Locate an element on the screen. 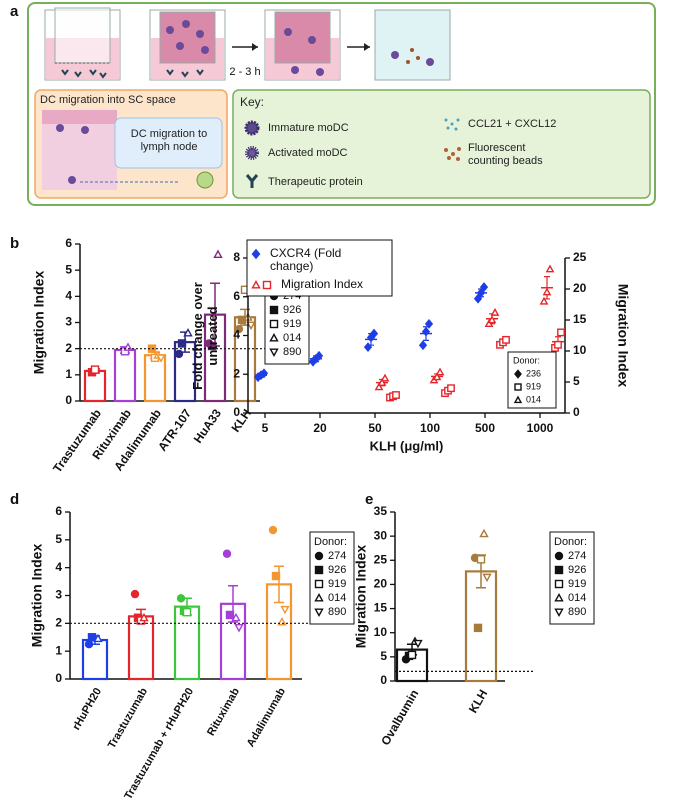 This screenshot has width=685, height=804. key-icon-chemokines is located at coordinates (452, 124).